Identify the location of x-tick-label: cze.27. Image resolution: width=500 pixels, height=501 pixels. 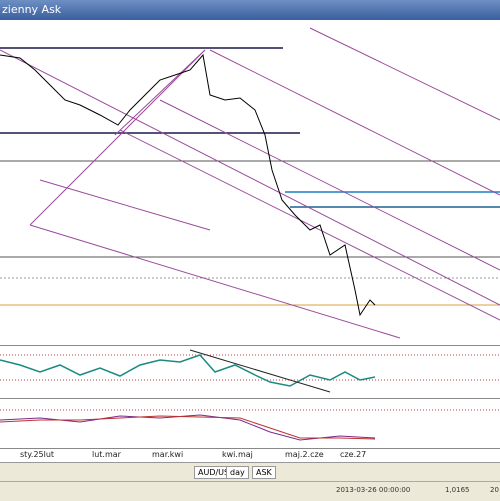
(353, 454).